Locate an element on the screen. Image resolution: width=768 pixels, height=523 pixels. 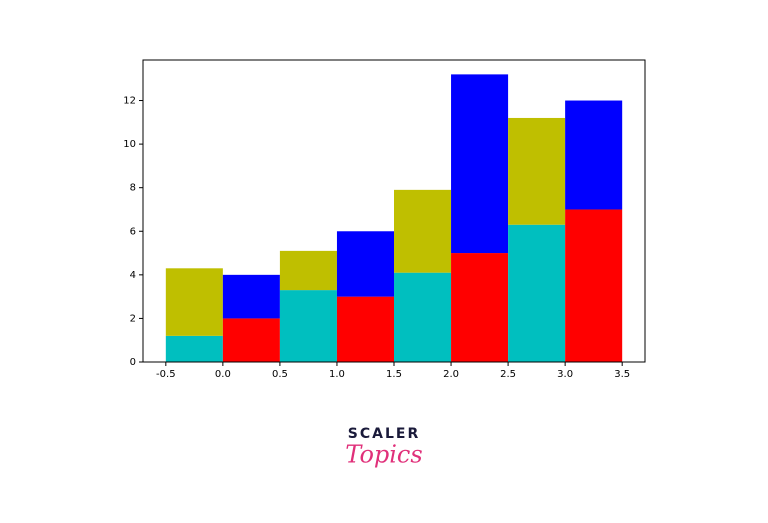
x-tick-label: 1.5 is located at coordinates (394, 374).